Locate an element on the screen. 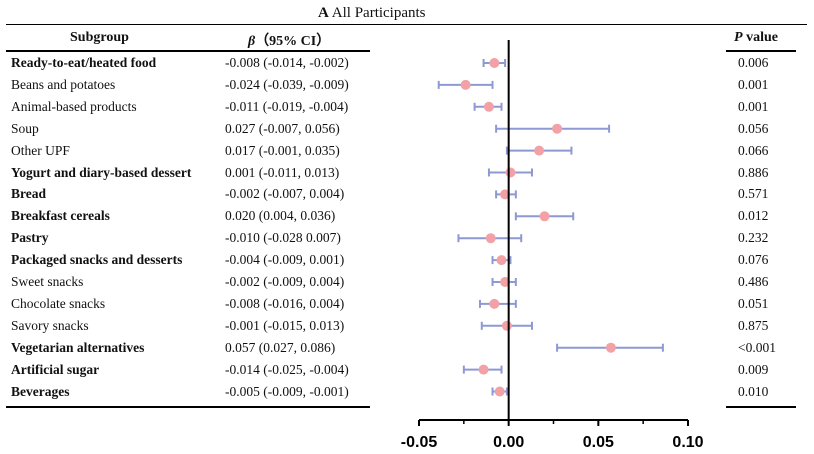 Image resolution: width=814 pixels, height=454 pixels. row-label: Breakfast cereals is located at coordinates (60, 216).